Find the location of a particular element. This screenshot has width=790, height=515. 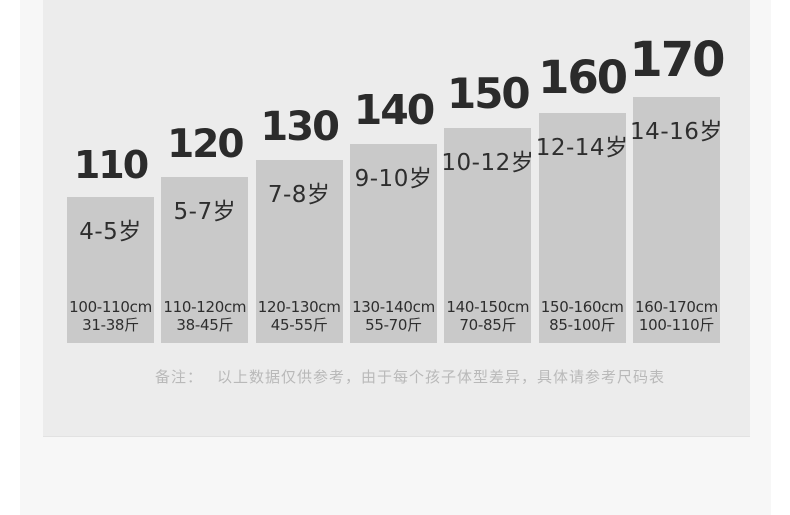

size-label: 150 is located at coordinates (488, 93).